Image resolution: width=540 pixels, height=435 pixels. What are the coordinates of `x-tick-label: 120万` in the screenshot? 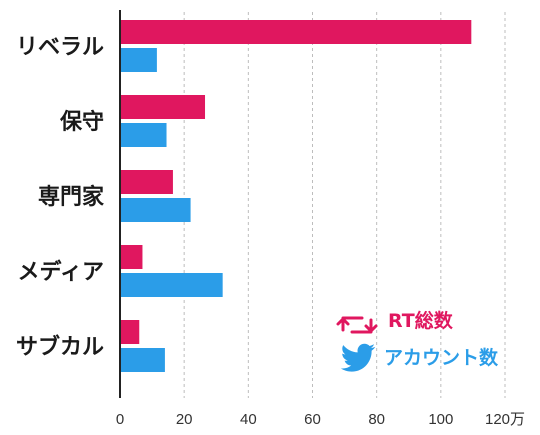 It's located at (505, 419).